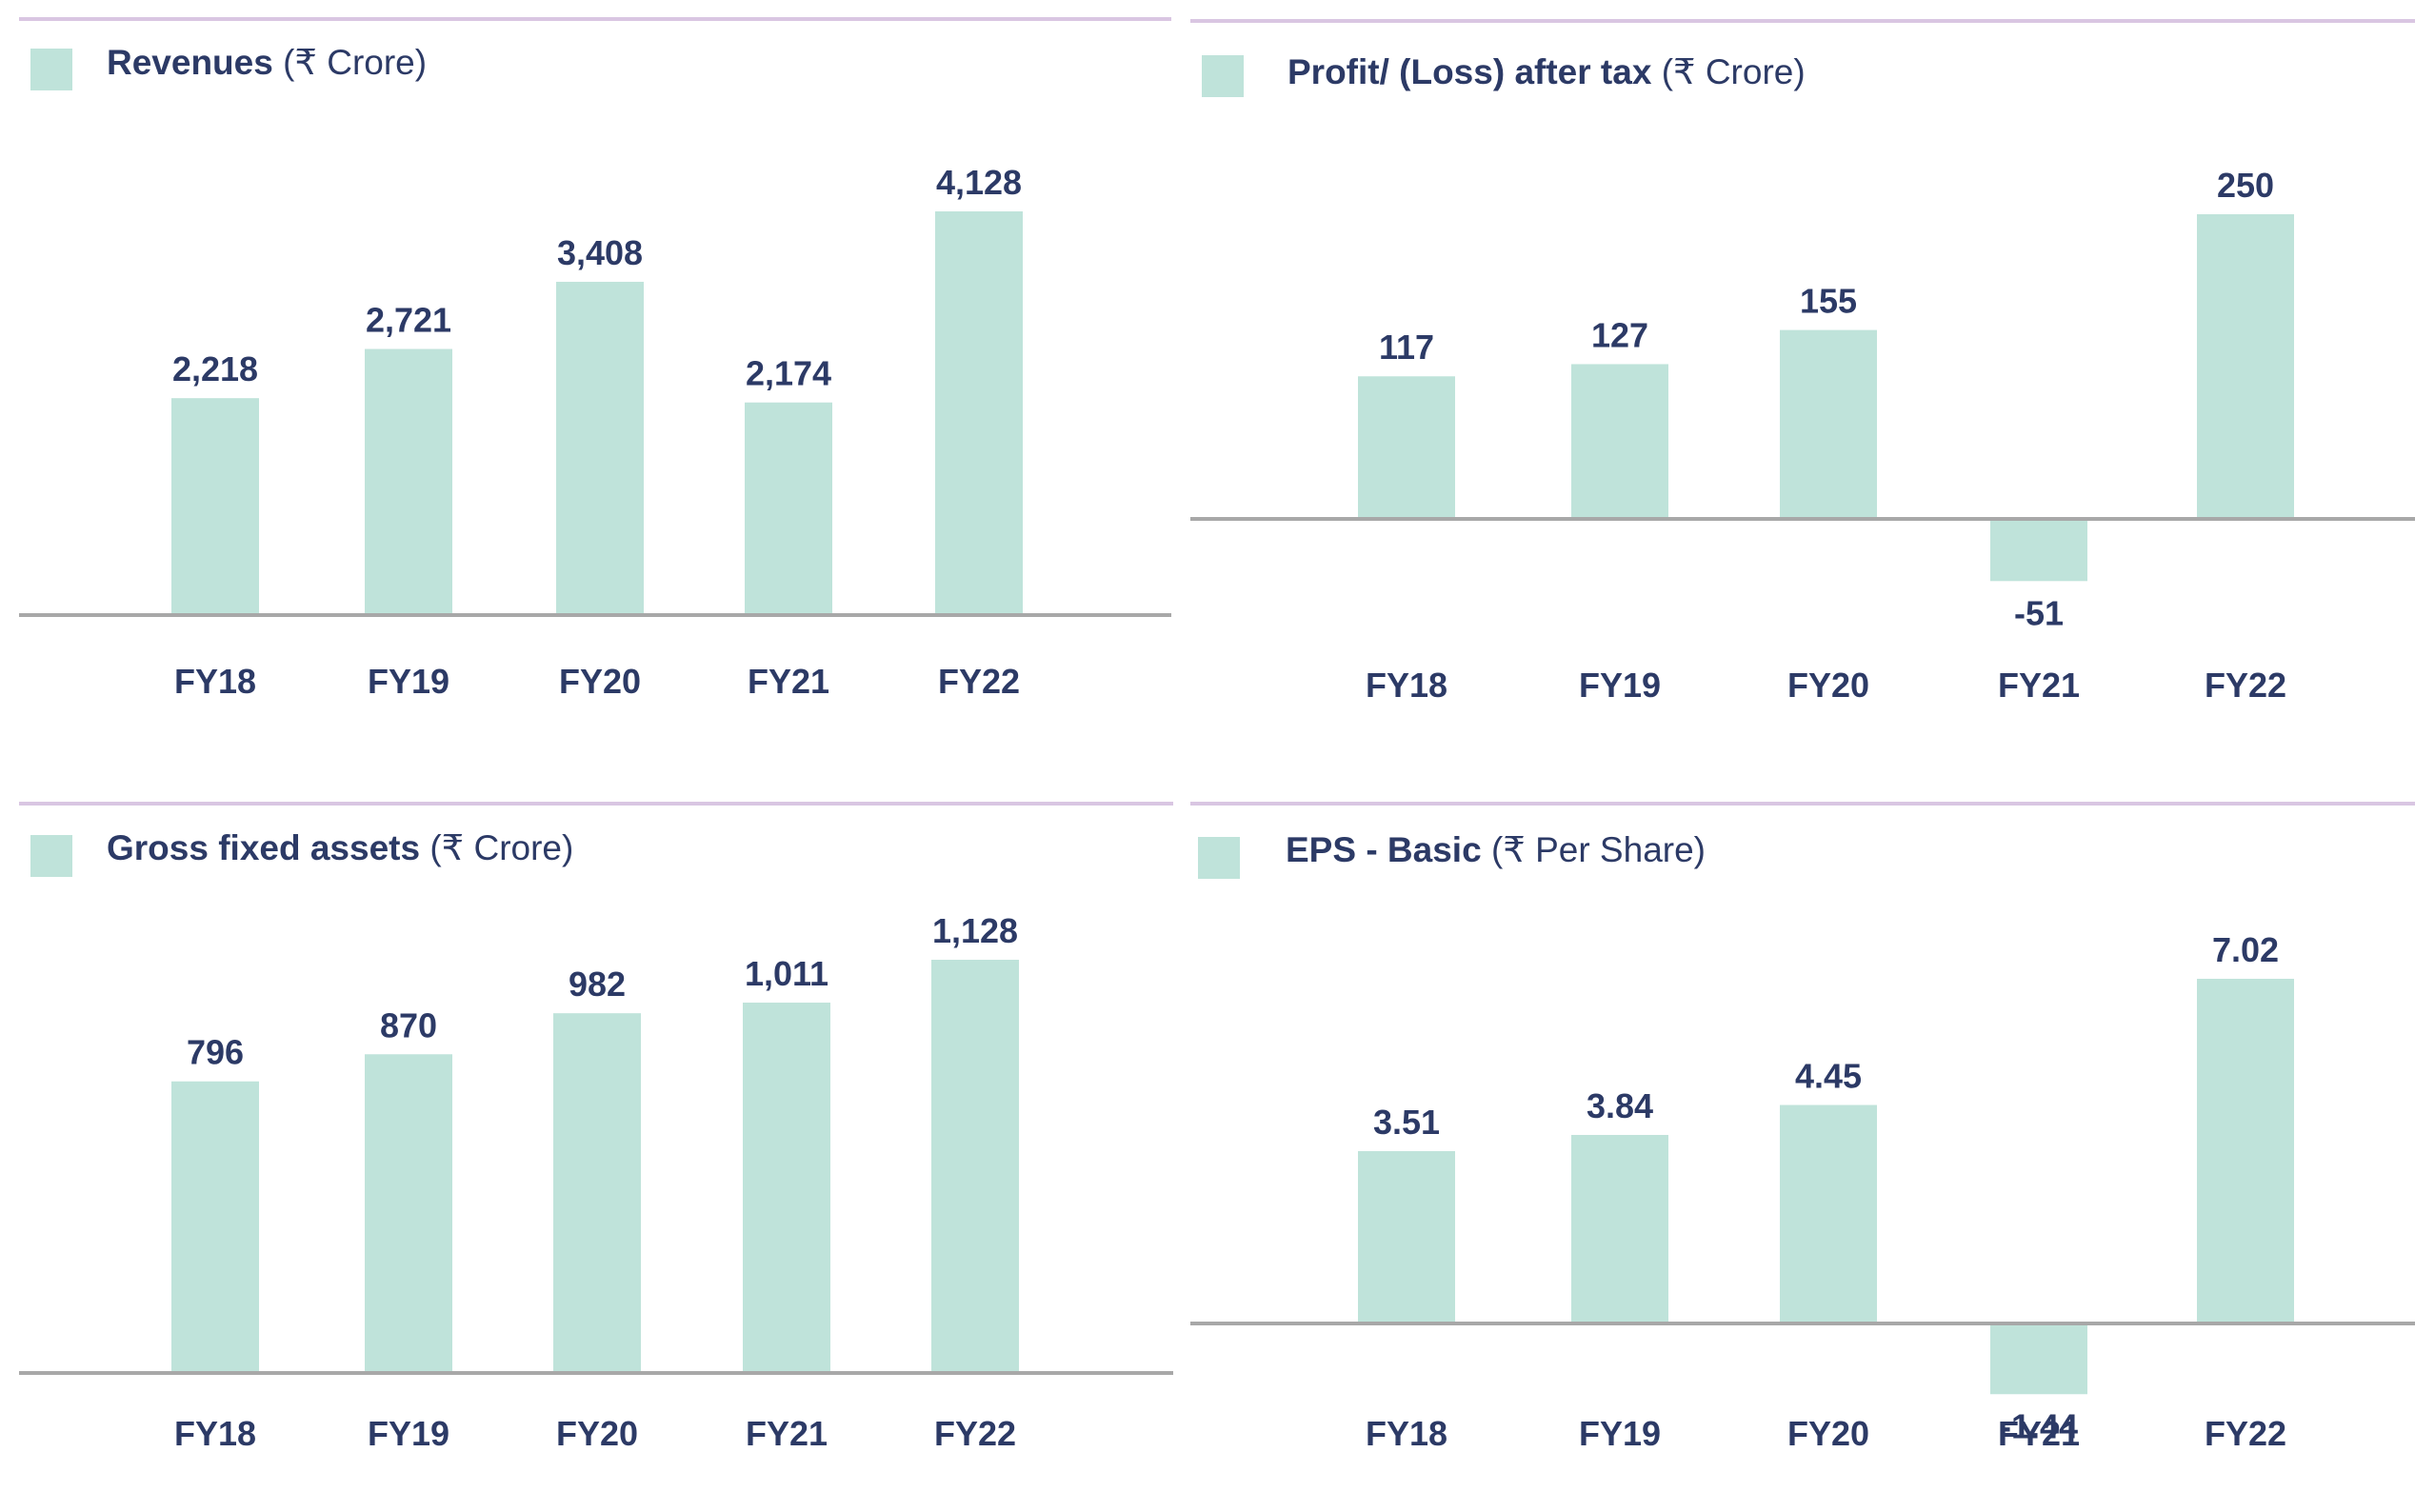  What do you see at coordinates (975, 930) in the screenshot?
I see `value-label-fy22: 1,128` at bounding box center [975, 930].